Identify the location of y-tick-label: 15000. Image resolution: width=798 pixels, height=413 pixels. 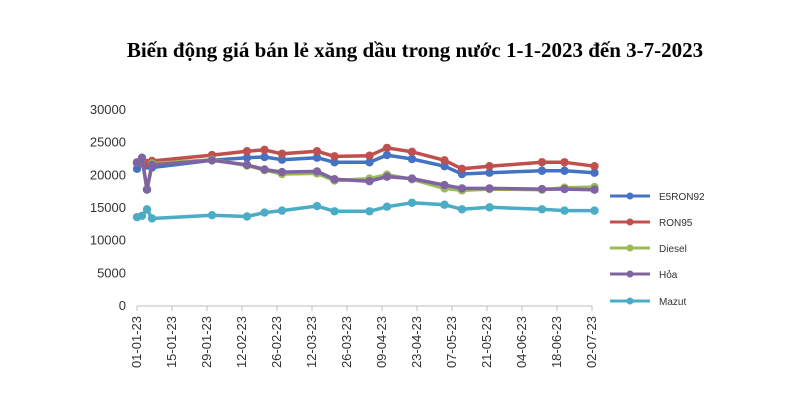
(108, 207).